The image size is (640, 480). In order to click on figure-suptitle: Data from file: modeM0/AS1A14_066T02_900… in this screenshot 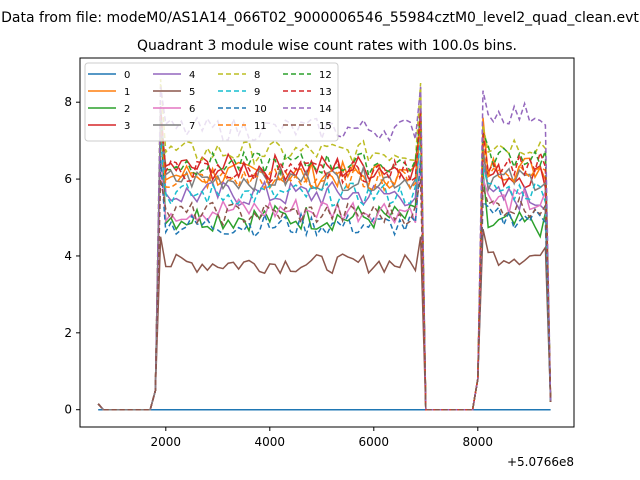, I will do `click(320, 18)`.